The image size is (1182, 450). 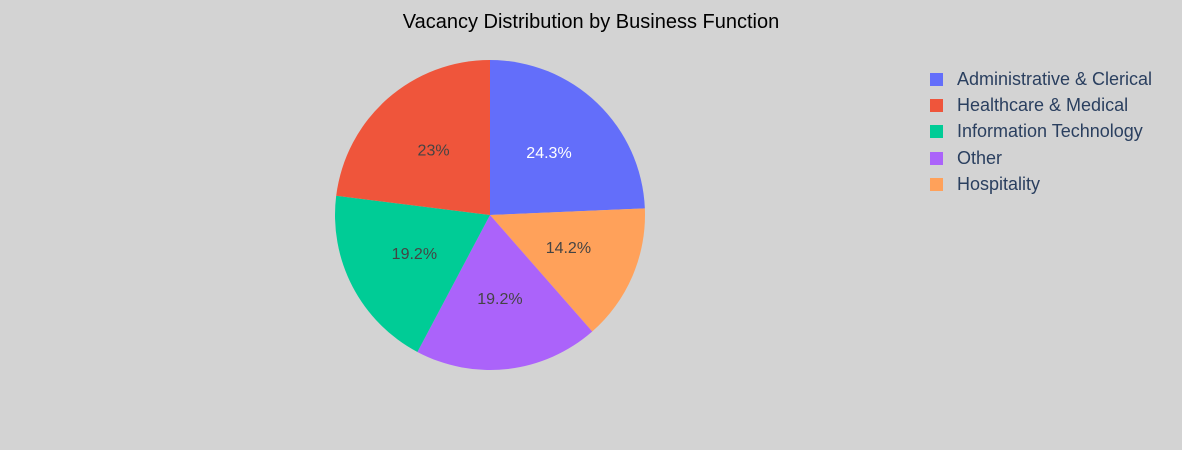 I want to click on legend-label: Healthcare & Medical, so click(x=1043, y=105).